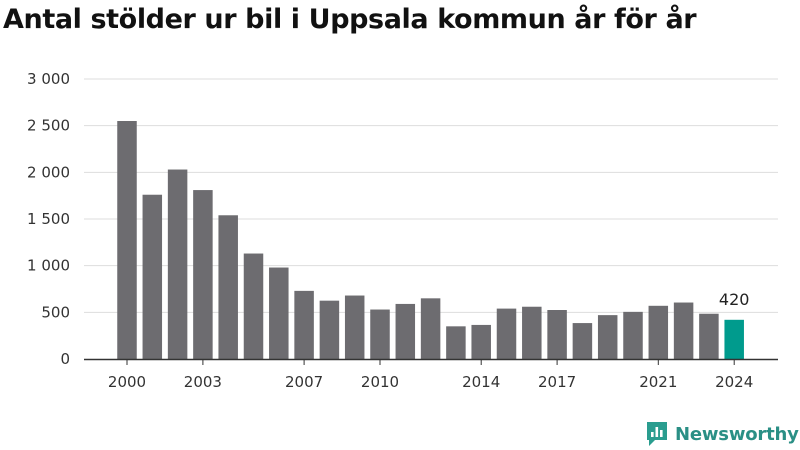 The height and width of the screenshot is (450, 800). What do you see at coordinates (456, 342) in the screenshot?
I see `bar-2013` at bounding box center [456, 342].